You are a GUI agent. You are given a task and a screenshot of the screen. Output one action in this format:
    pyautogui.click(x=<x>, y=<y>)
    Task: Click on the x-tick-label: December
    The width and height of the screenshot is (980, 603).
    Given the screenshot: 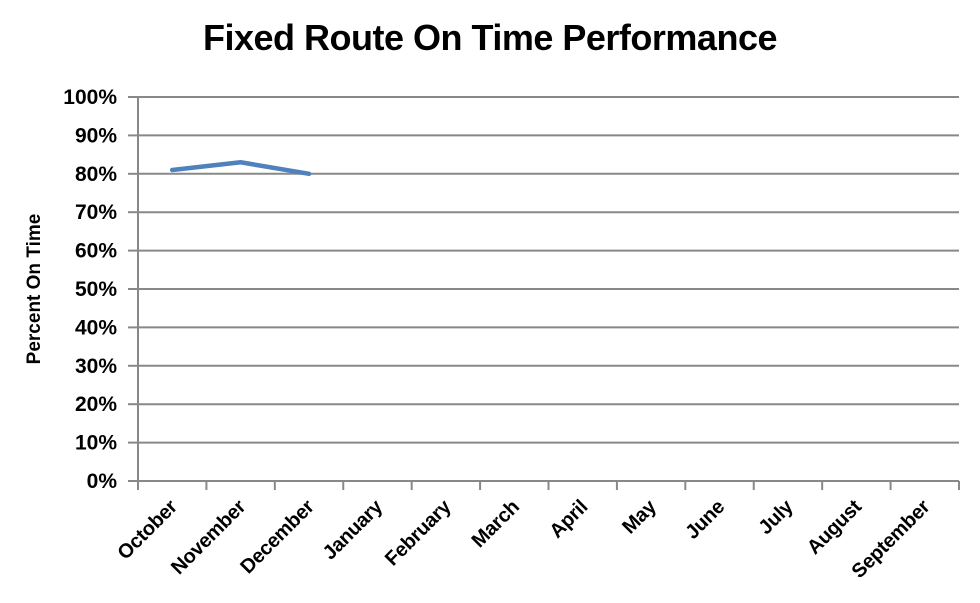 What is the action you would take?
    pyautogui.click(x=277, y=537)
    